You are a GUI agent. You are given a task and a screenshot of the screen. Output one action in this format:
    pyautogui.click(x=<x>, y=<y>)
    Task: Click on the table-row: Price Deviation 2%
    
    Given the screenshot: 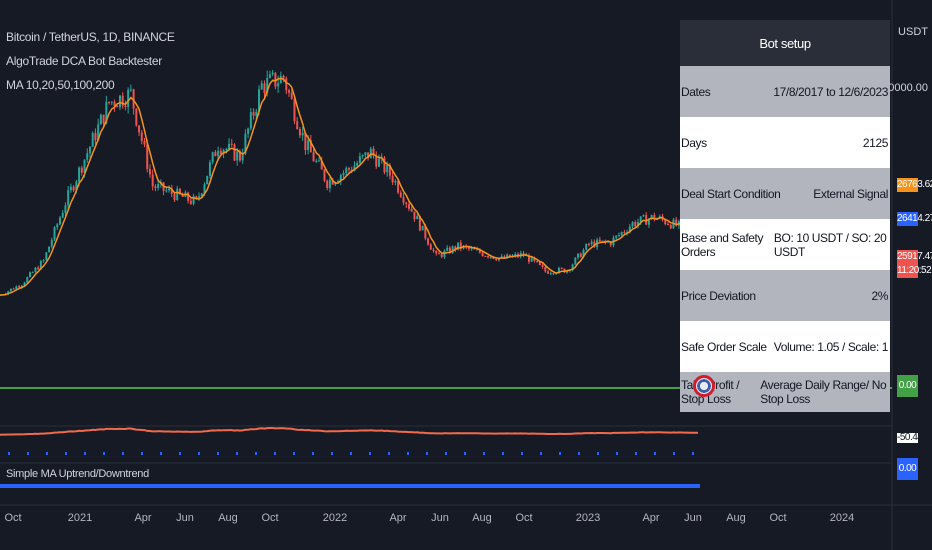 What is the action you would take?
    pyautogui.click(x=785, y=295)
    